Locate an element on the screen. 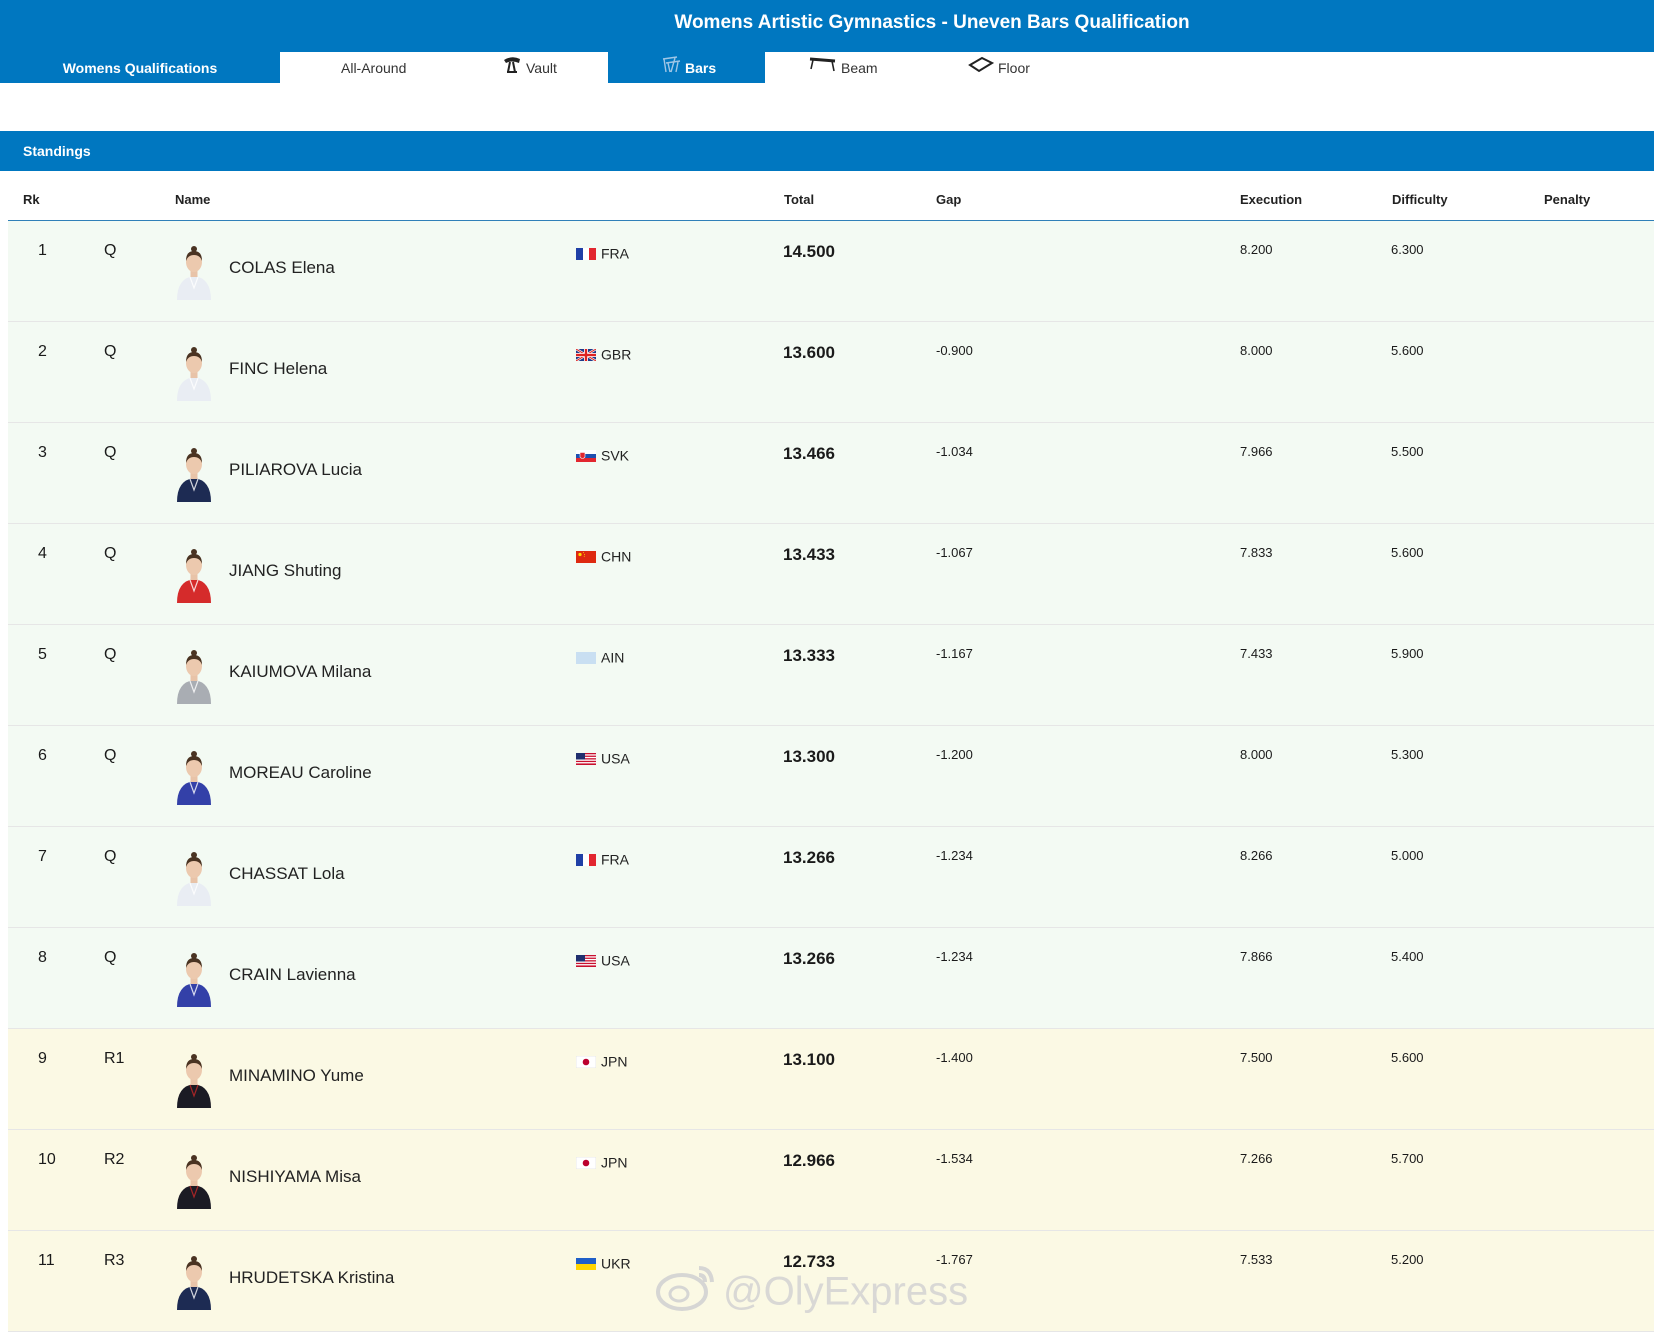 Image resolution: width=1654 pixels, height=1332 pixels. athlete-name: MINAMINO Yume is located at coordinates (296, 1075).